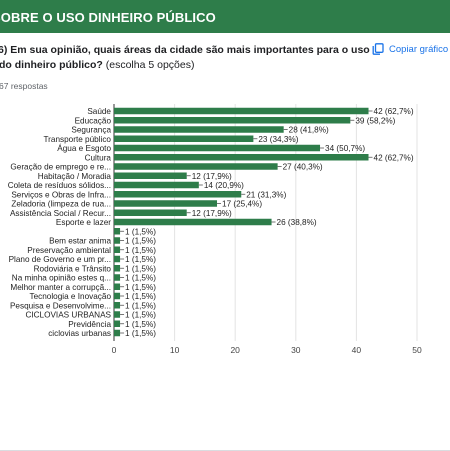  Describe the element at coordinates (296, 350) in the screenshot. I see `x-tick-label: 30` at that location.